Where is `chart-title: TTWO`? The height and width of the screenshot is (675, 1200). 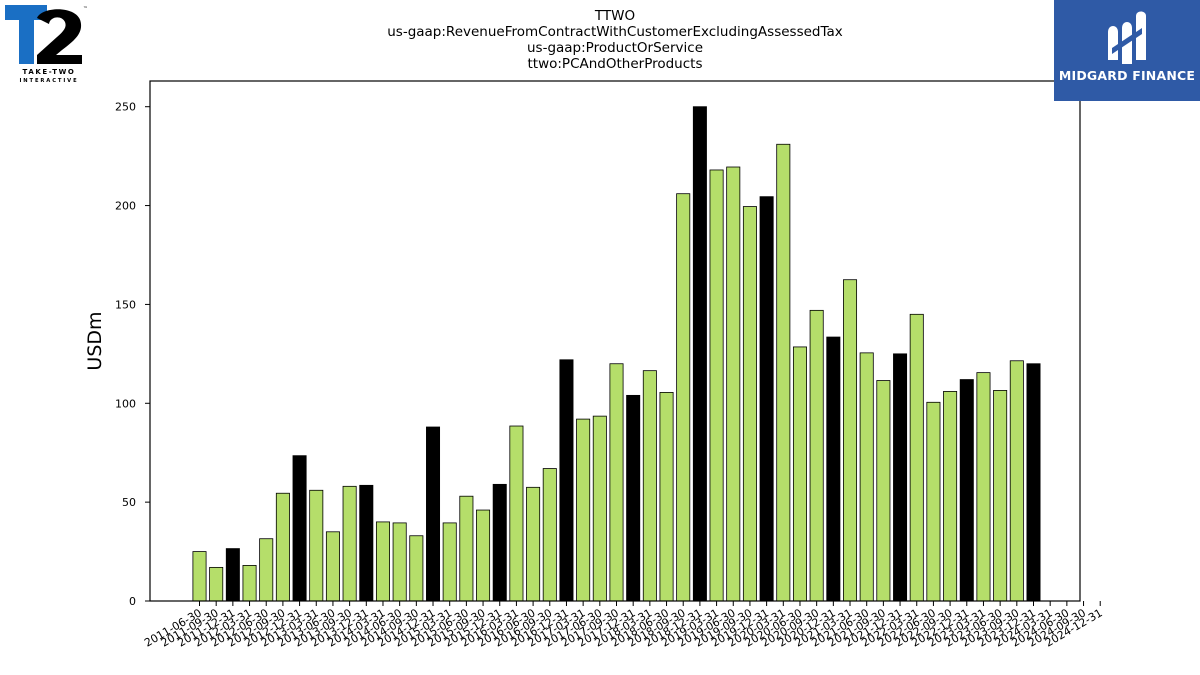 chart-title: TTWO is located at coordinates (614, 16).